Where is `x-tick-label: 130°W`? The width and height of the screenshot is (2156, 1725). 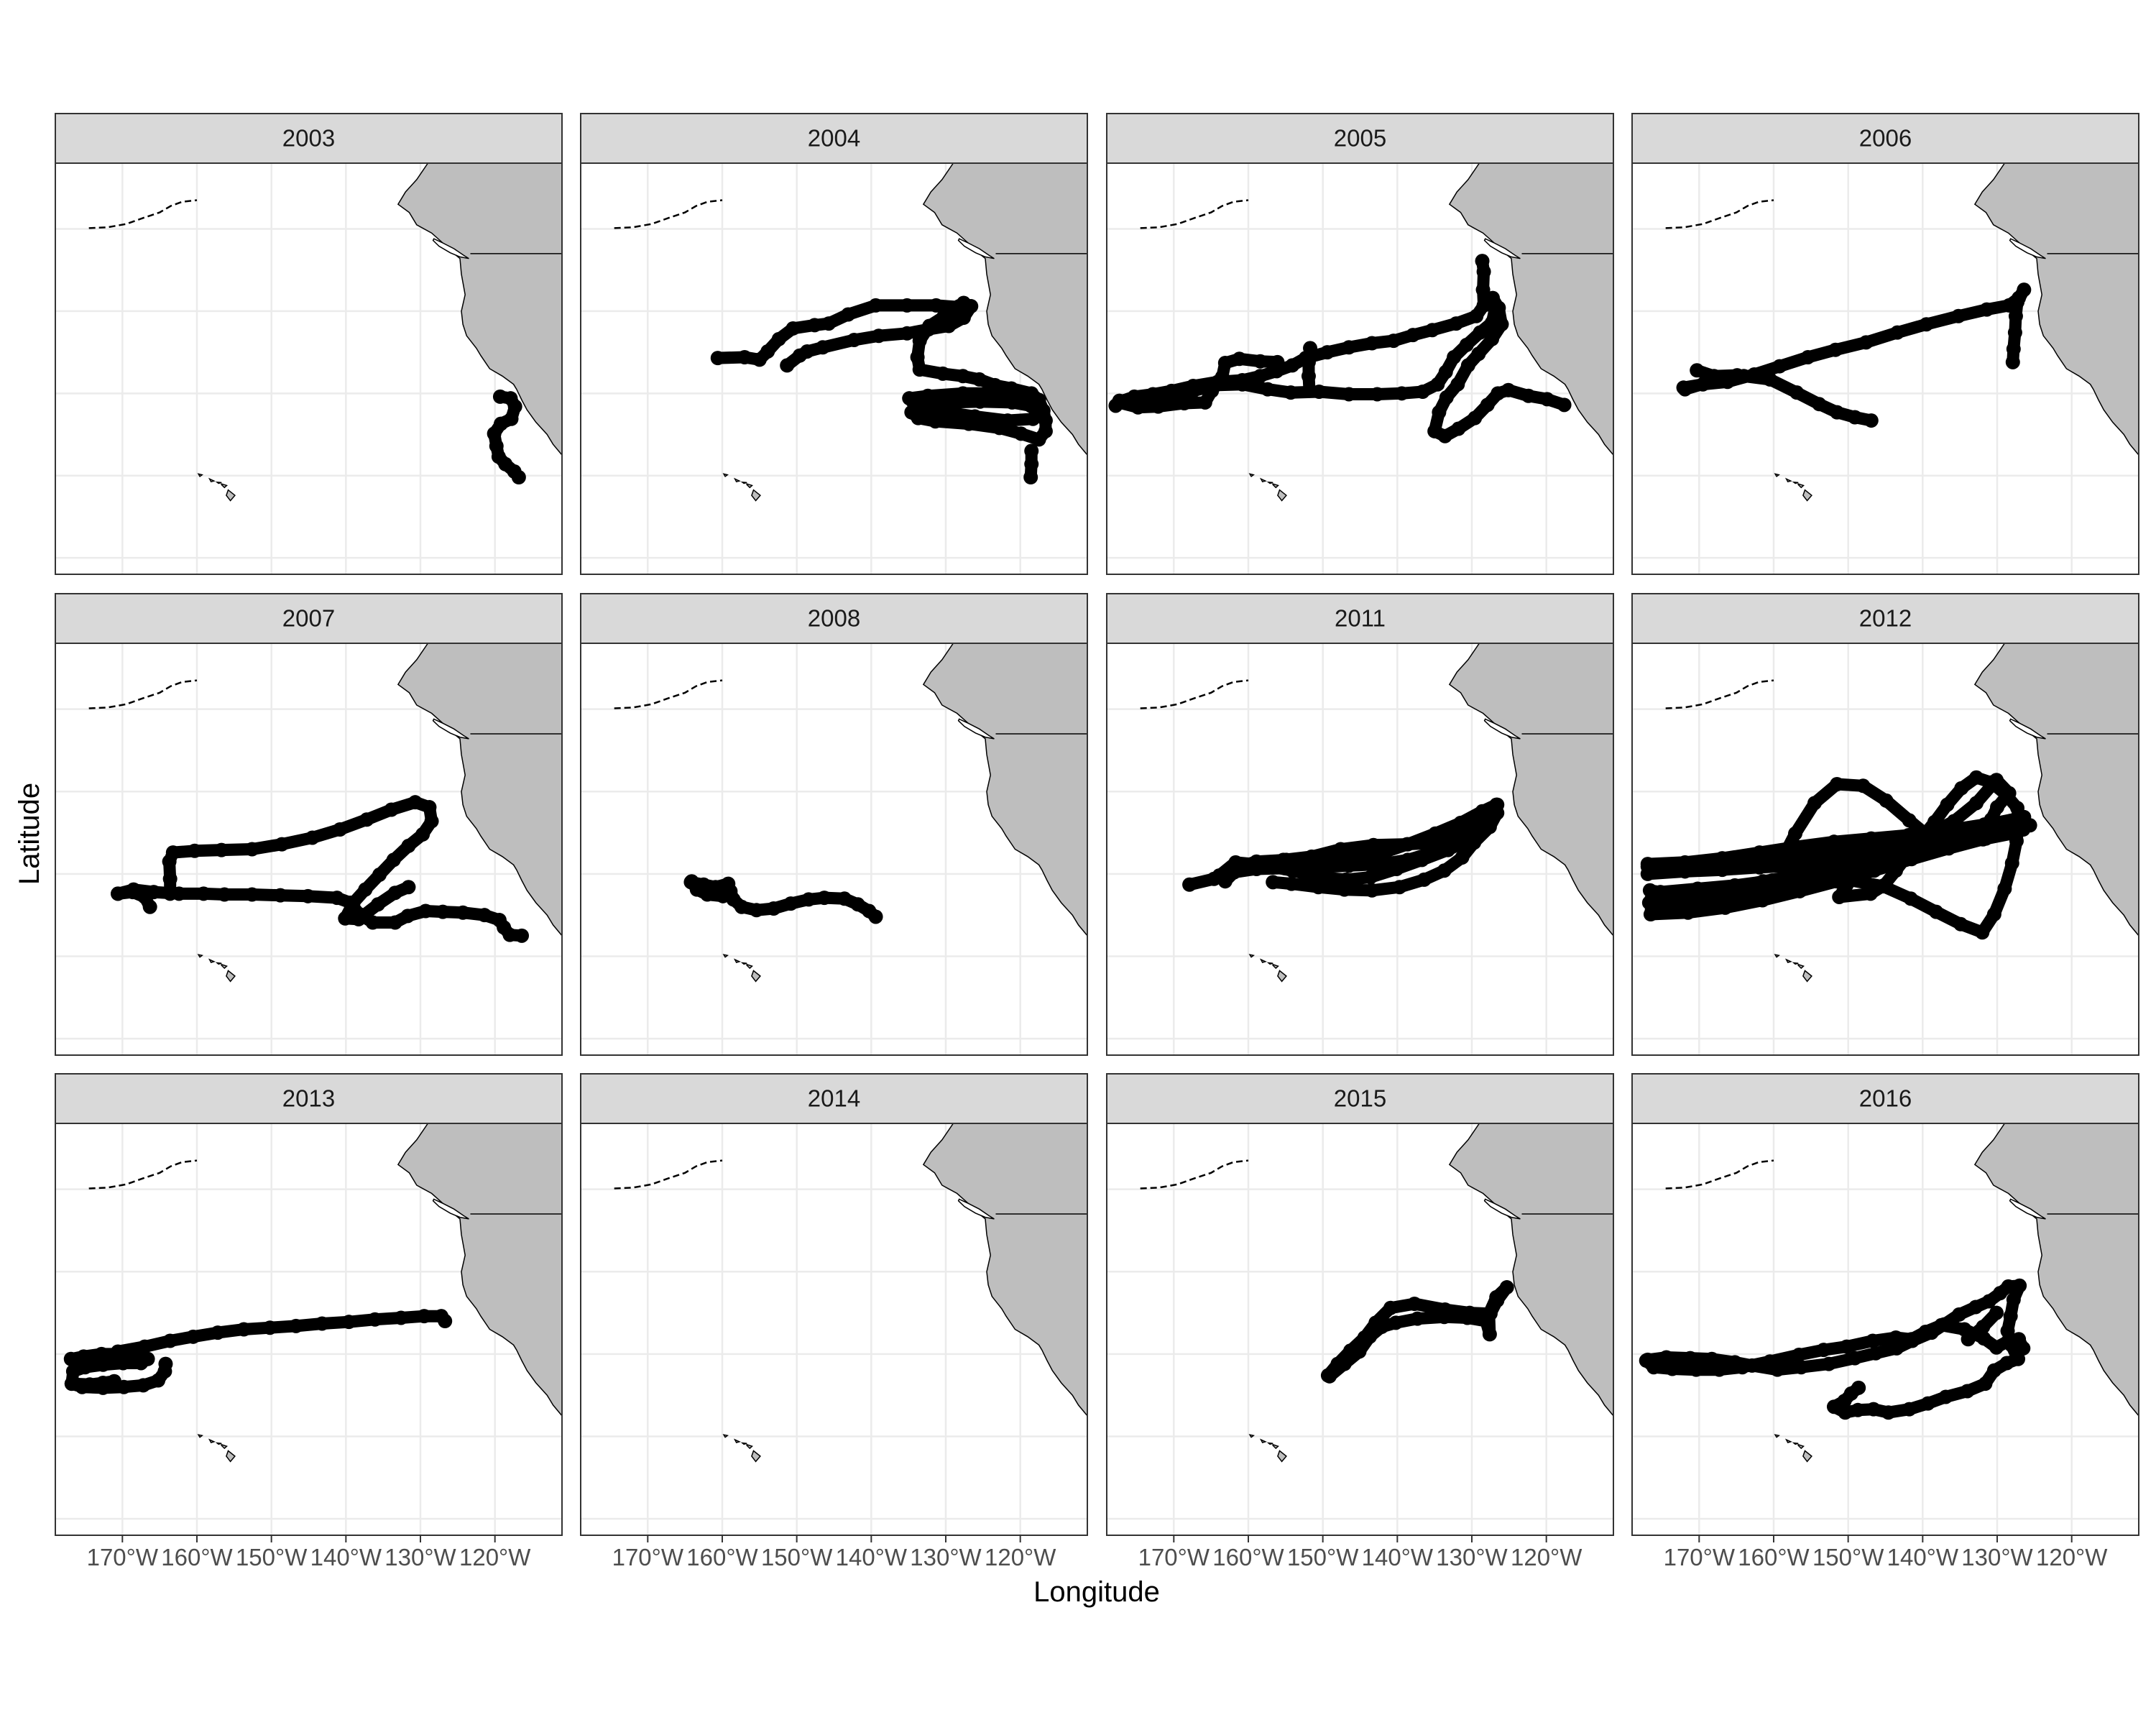
x-tick-label: 130°W is located at coordinates (946, 1557).